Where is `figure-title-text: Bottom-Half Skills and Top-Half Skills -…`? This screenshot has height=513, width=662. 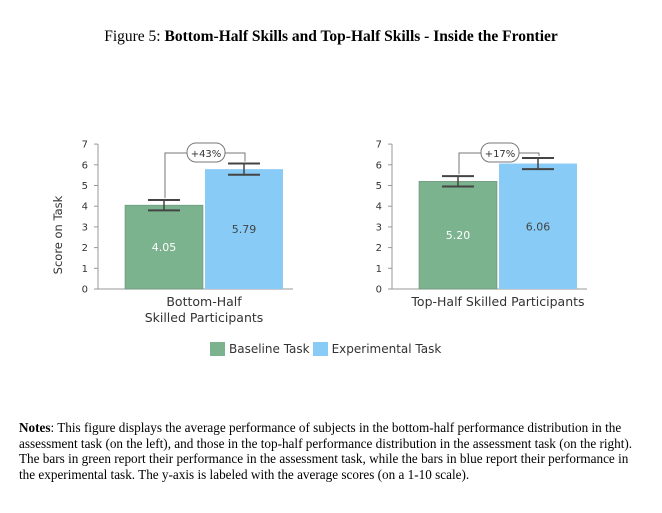 figure-title-text: Bottom-Half Skills and Top-Half Skills -… is located at coordinates (361, 36).